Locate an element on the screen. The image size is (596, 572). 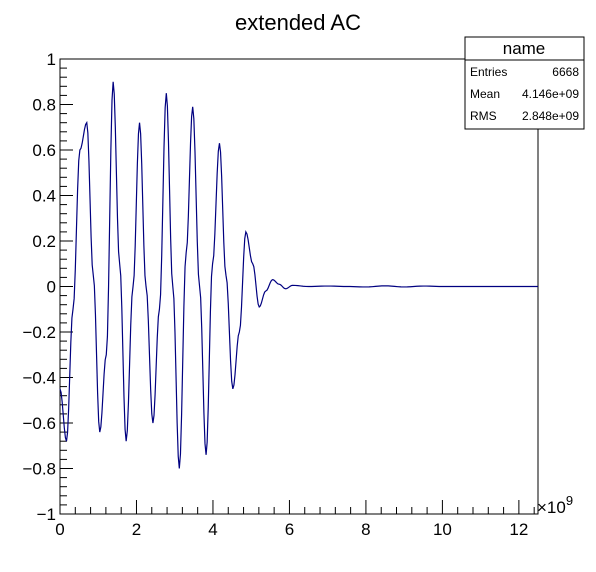
y-tick-label: −0.8 is located at coordinates (39, 469).